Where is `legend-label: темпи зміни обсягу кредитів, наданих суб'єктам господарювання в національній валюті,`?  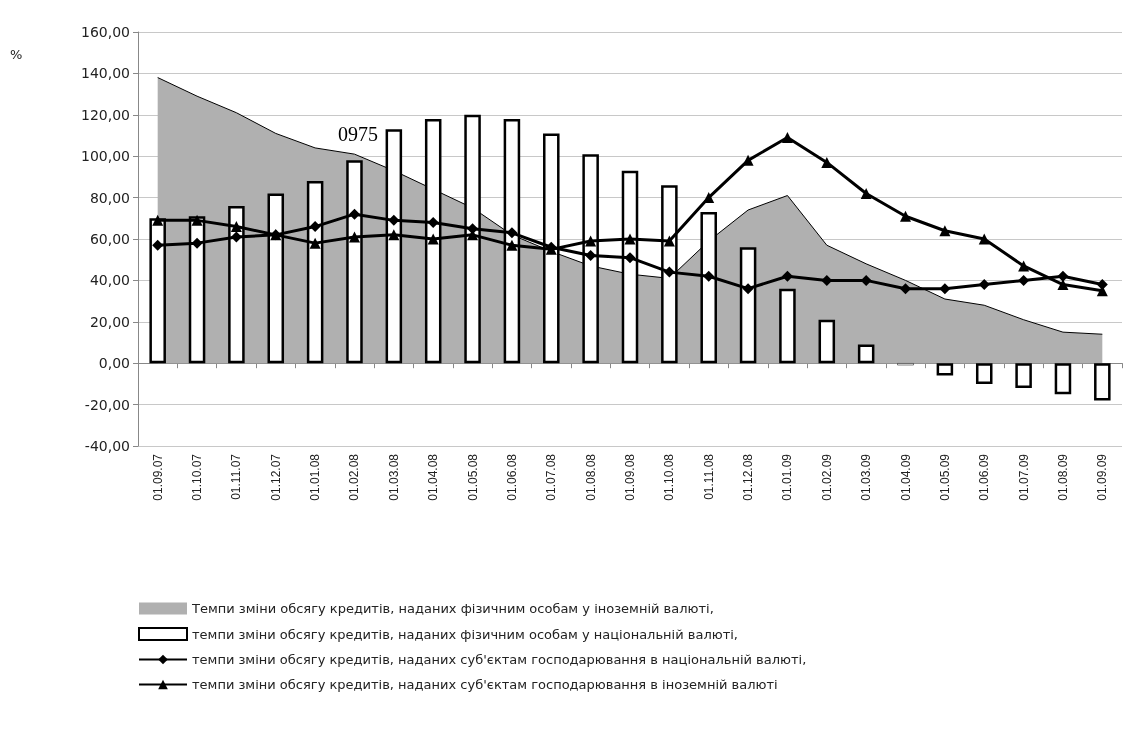
legend-label: темпи зміни обсягу кредитів, наданих суб'єктам господарювання в національній валюті, is located at coordinates (499, 659).